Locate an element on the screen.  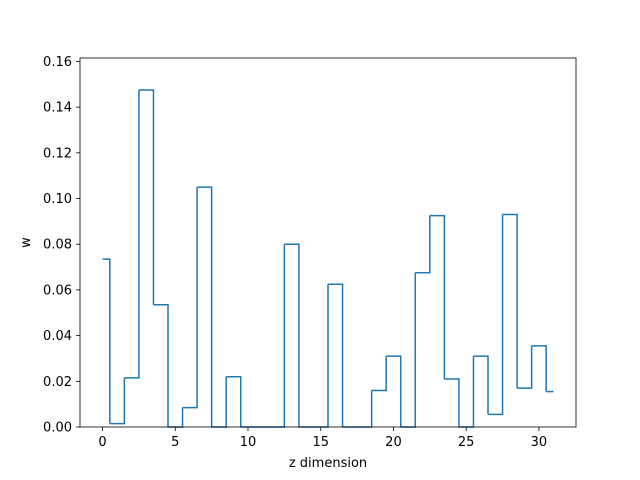
x-tick-label: 0 is located at coordinates (102, 442).